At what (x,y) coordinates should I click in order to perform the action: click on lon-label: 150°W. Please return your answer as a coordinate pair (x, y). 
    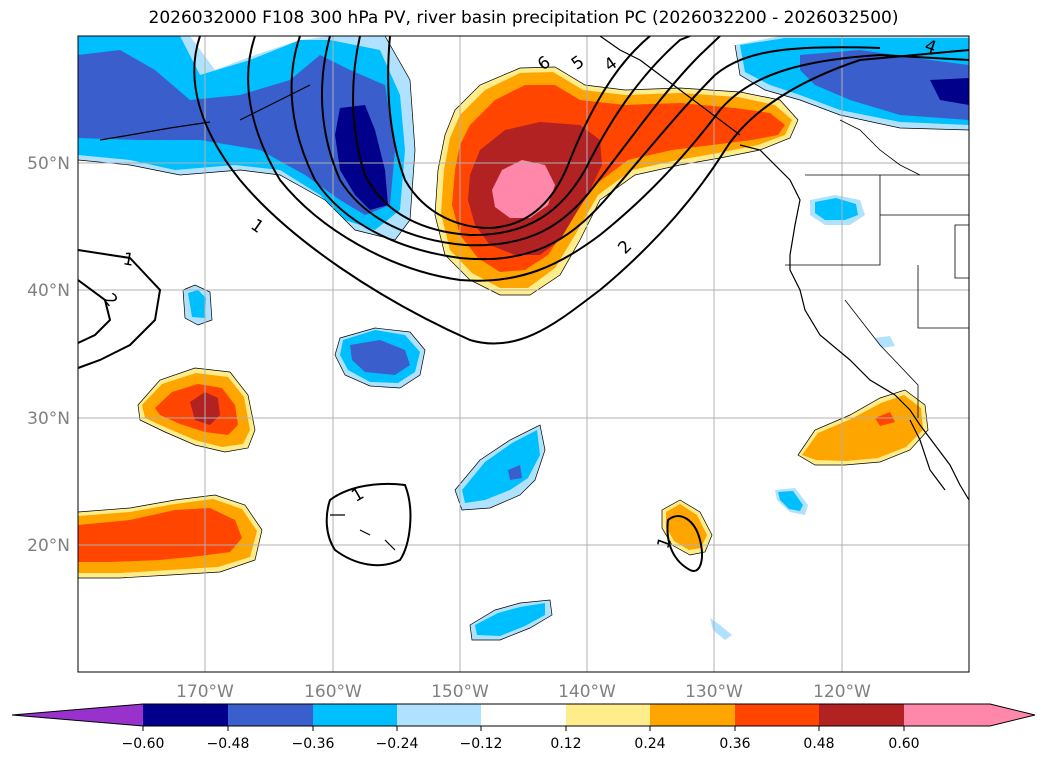
    Looking at the image, I should click on (460, 692).